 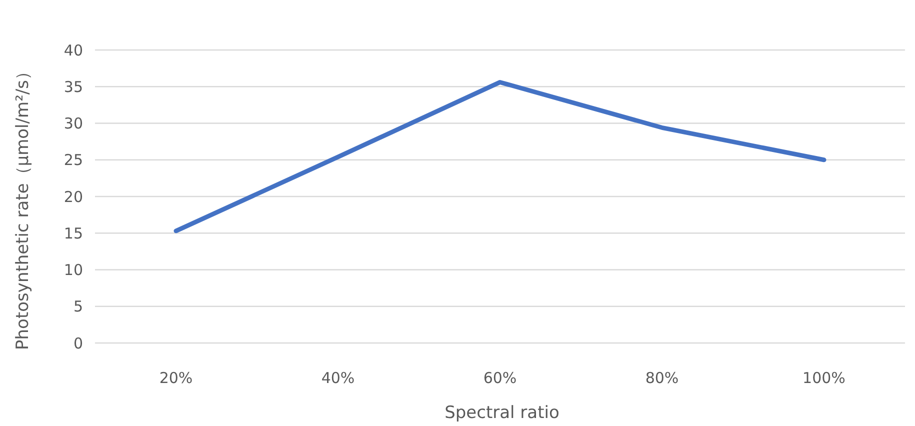 I want to click on y-tick-label: 30, so click(x=73, y=123).